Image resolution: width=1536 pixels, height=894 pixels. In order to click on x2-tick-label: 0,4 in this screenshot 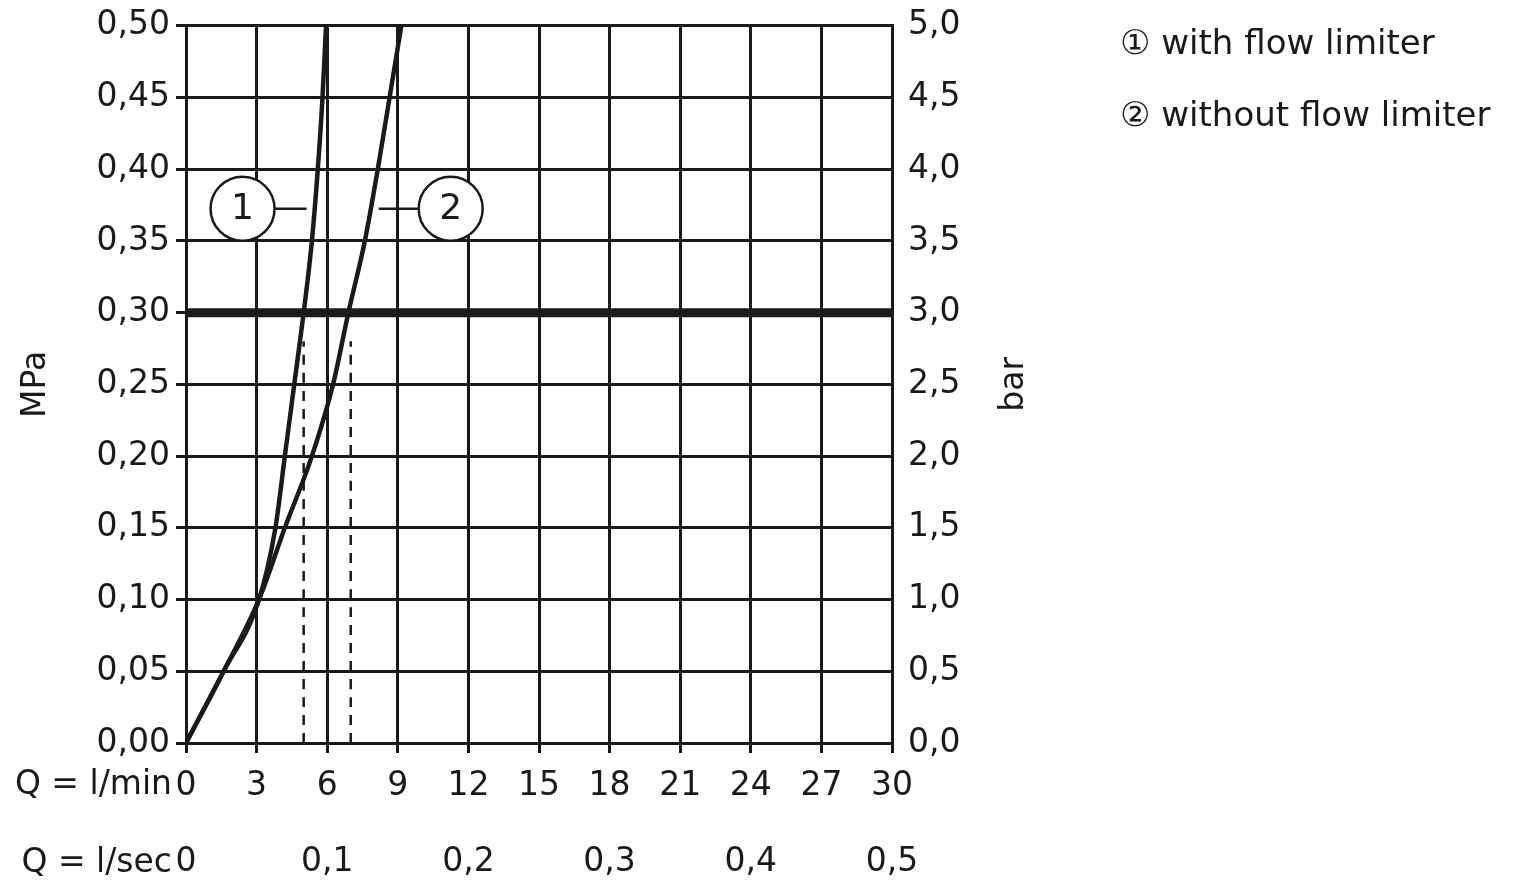, I will do `click(751, 860)`.